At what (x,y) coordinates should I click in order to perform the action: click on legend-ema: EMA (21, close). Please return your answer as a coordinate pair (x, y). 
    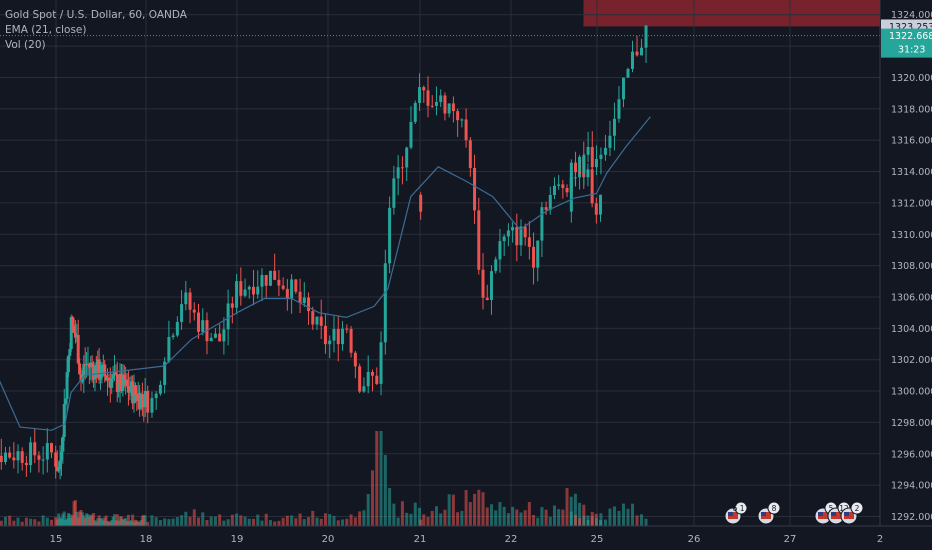
    Looking at the image, I should click on (46, 30).